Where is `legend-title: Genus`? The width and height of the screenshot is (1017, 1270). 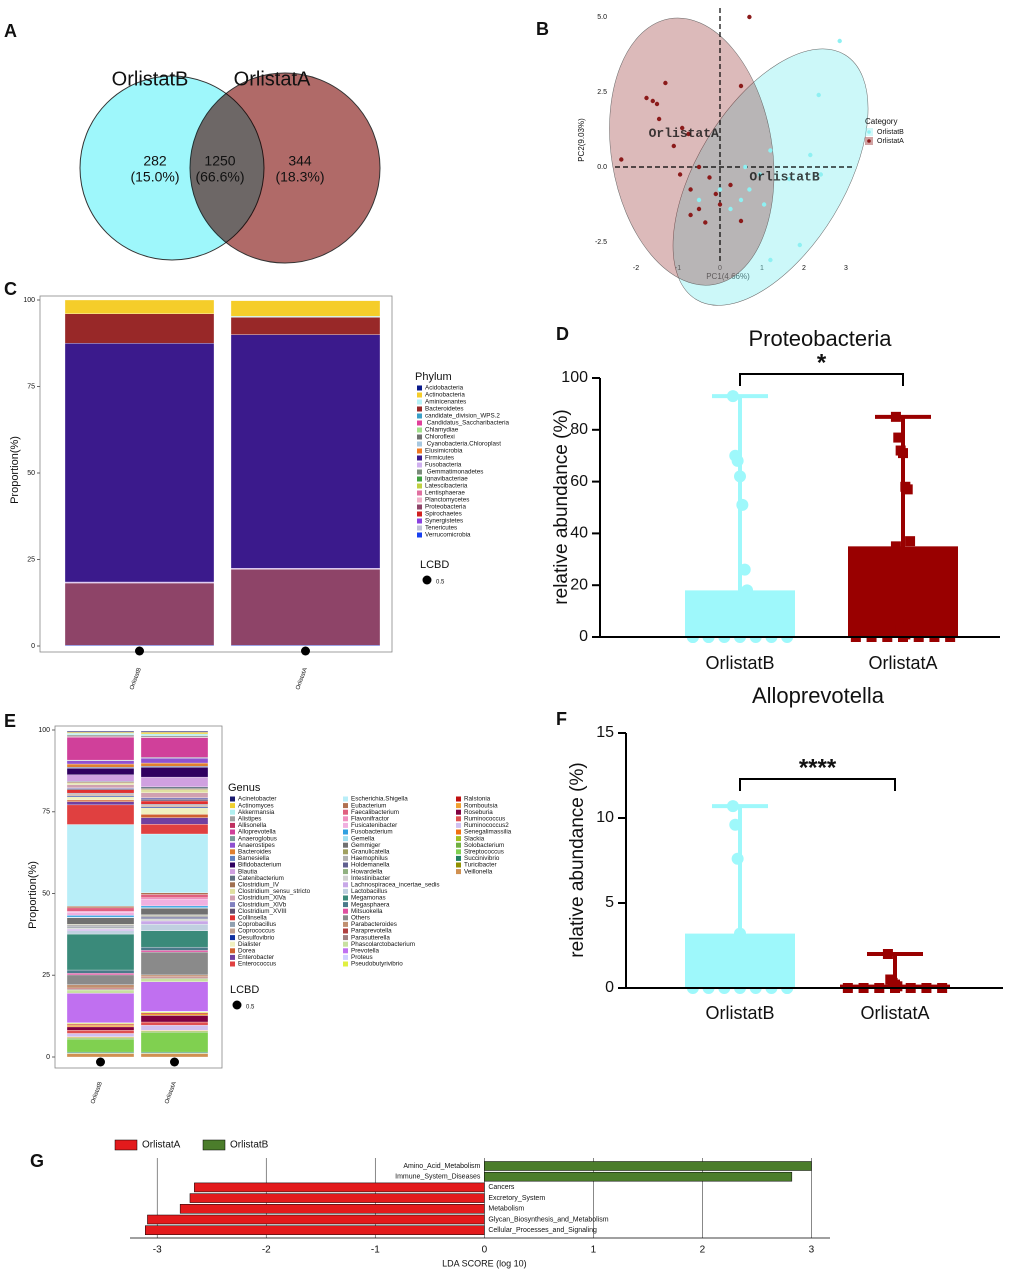 legend-title: Genus is located at coordinates (244, 788).